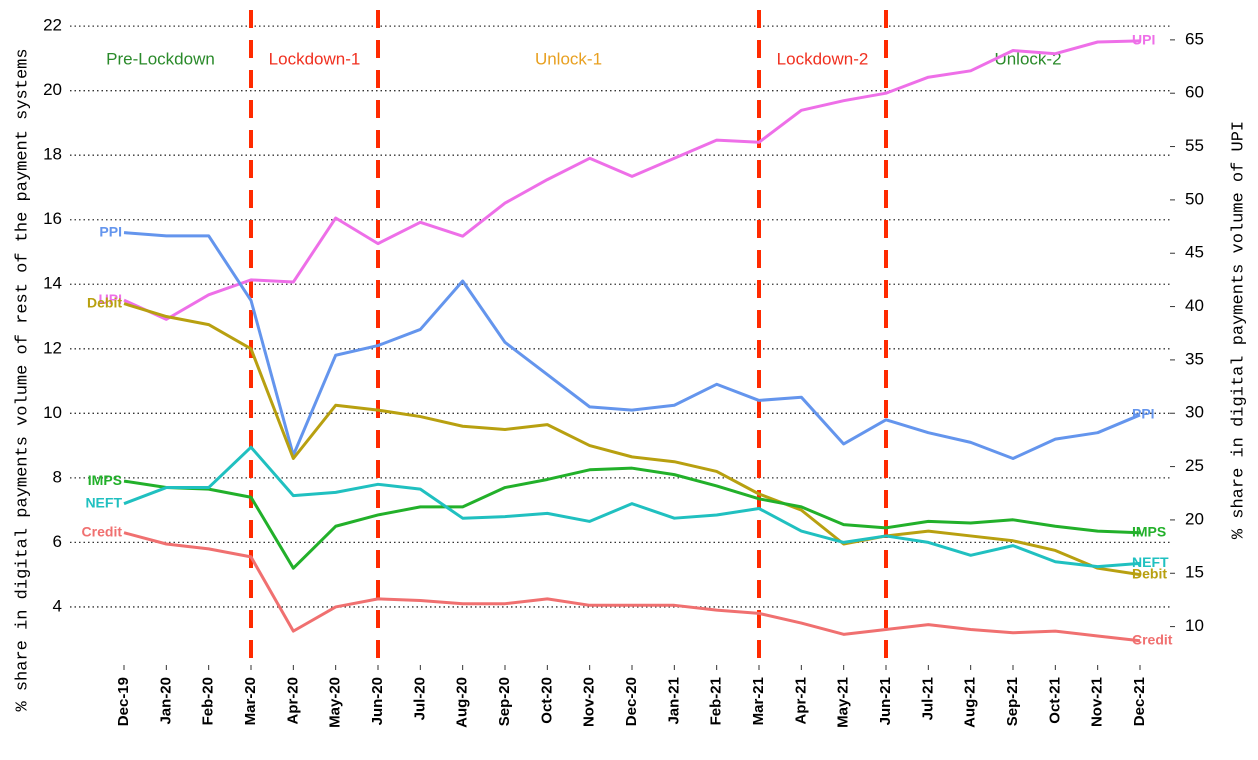  What do you see at coordinates (52, 25) in the screenshot?
I see `y-tick-label: 22` at bounding box center [52, 25].